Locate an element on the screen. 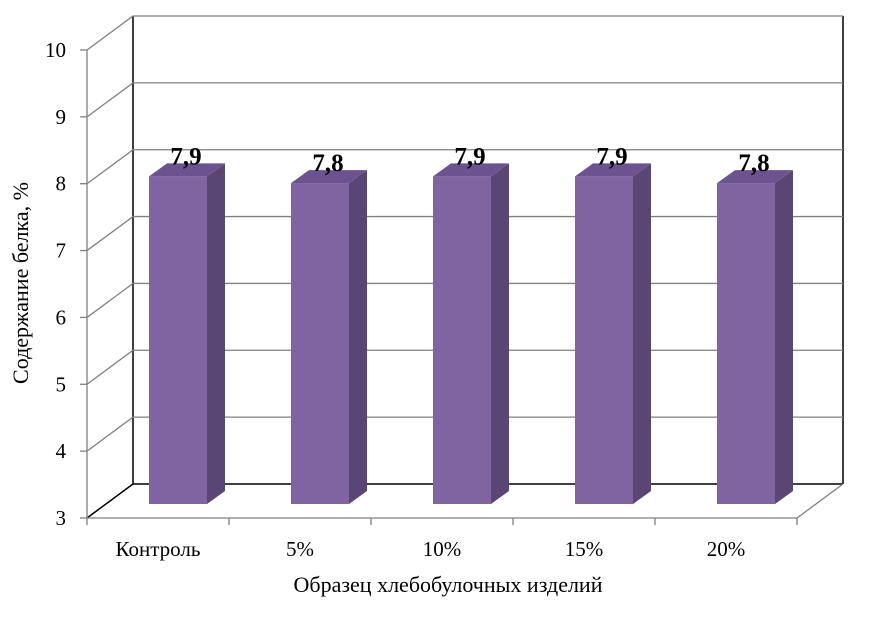 The height and width of the screenshot is (624, 872). x-tick-label: 15% is located at coordinates (584, 549).